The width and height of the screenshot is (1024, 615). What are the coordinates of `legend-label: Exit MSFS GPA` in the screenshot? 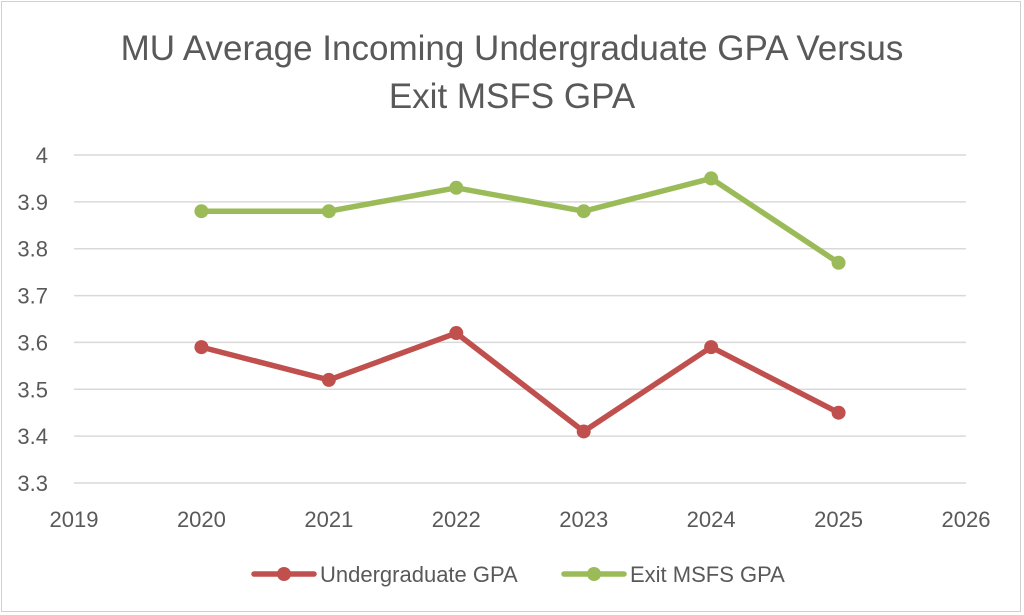 It's located at (707, 574).